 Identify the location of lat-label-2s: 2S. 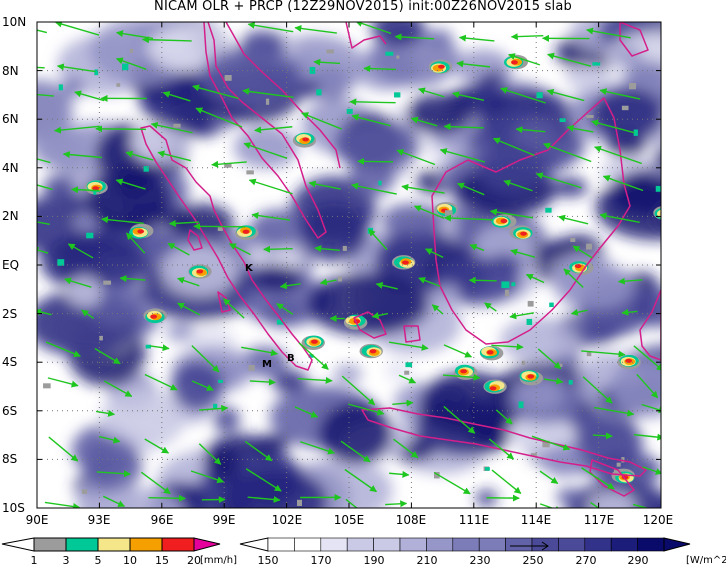
(10, 314).